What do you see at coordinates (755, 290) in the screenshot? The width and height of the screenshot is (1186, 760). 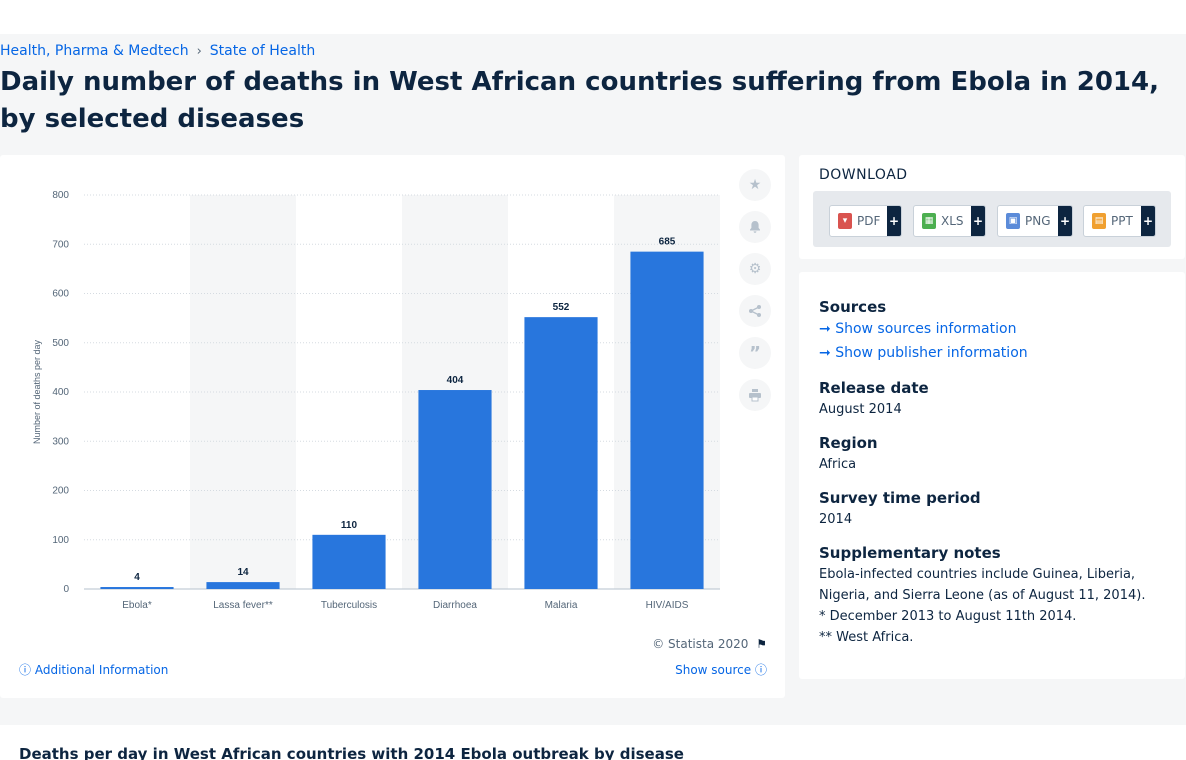 I see `chart-toolbar: ★ ⚙ ”` at bounding box center [755, 290].